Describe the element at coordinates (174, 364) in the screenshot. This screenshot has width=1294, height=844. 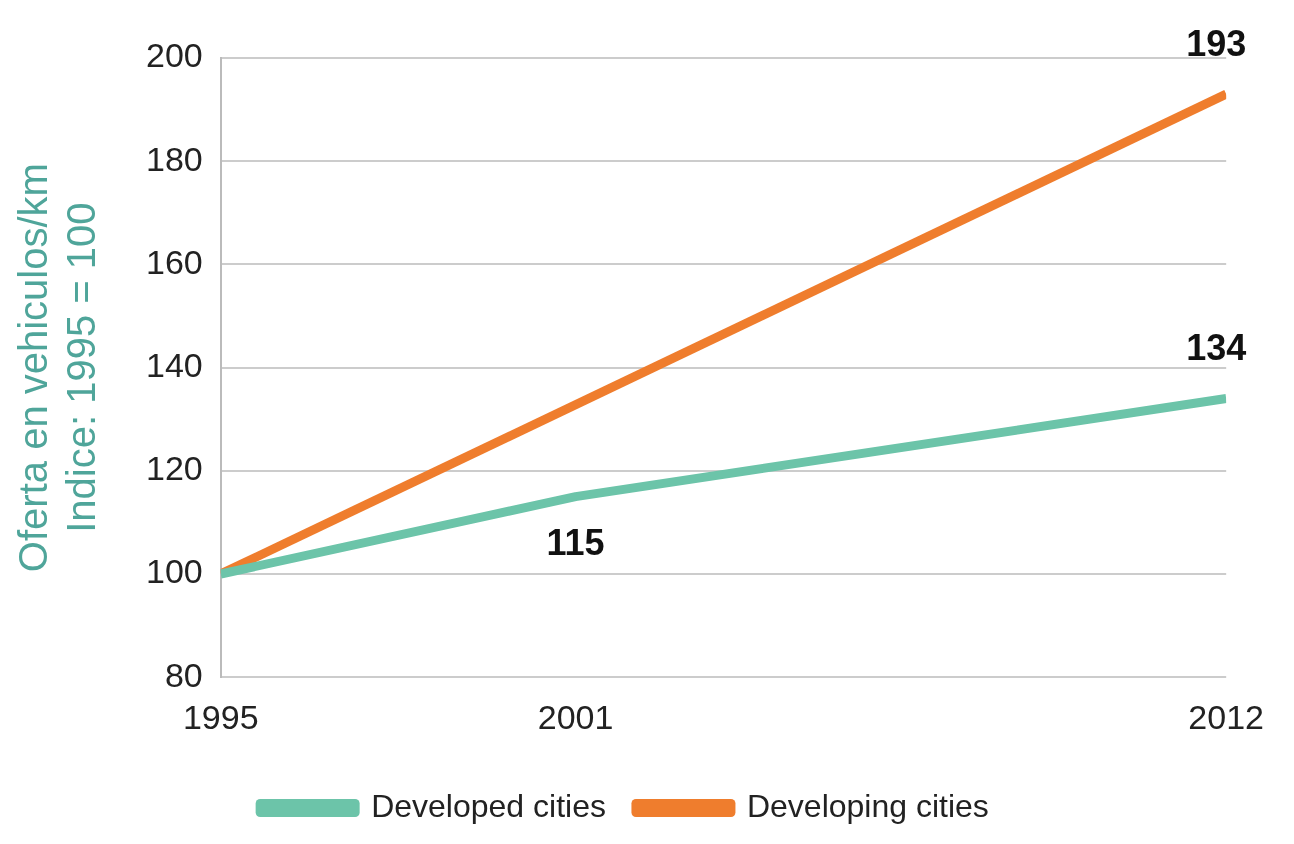
I see `y-tick-label: 140` at that location.